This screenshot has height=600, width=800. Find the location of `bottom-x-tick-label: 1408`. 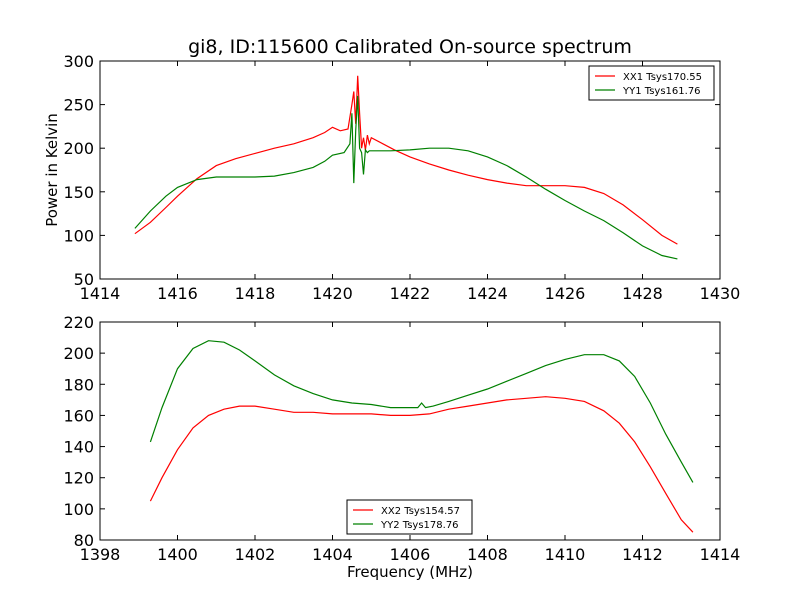

bottom-x-tick-label: 1408 is located at coordinates (487, 554).